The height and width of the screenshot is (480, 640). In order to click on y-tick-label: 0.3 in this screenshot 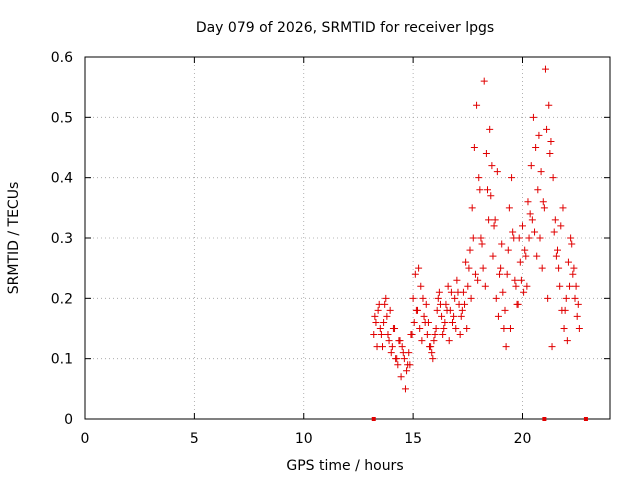, I will do `click(62, 239)`.